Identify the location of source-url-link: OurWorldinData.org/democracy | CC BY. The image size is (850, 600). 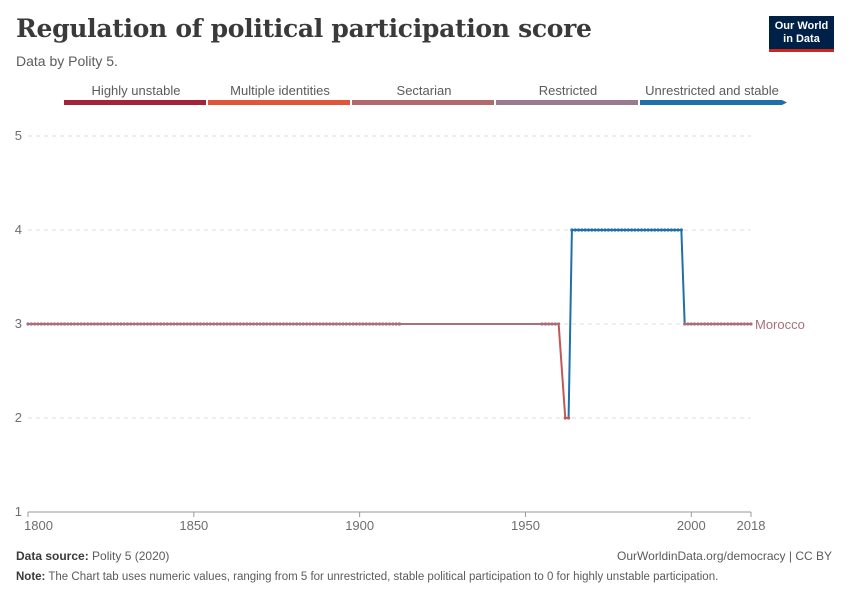
(724, 556).